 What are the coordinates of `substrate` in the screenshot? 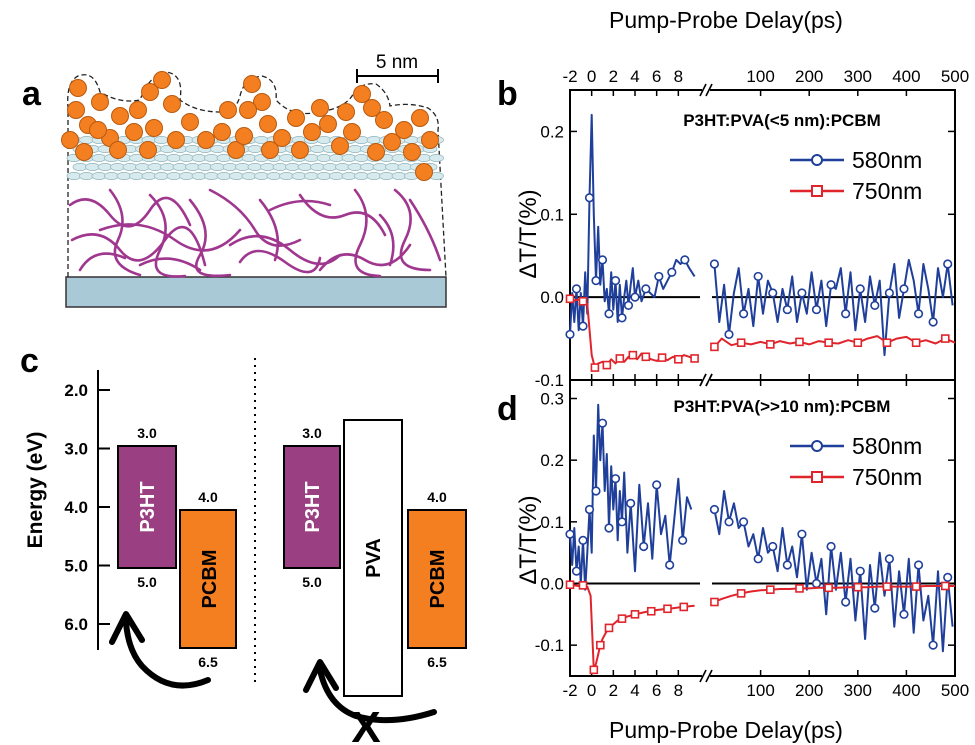 It's located at (256, 292).